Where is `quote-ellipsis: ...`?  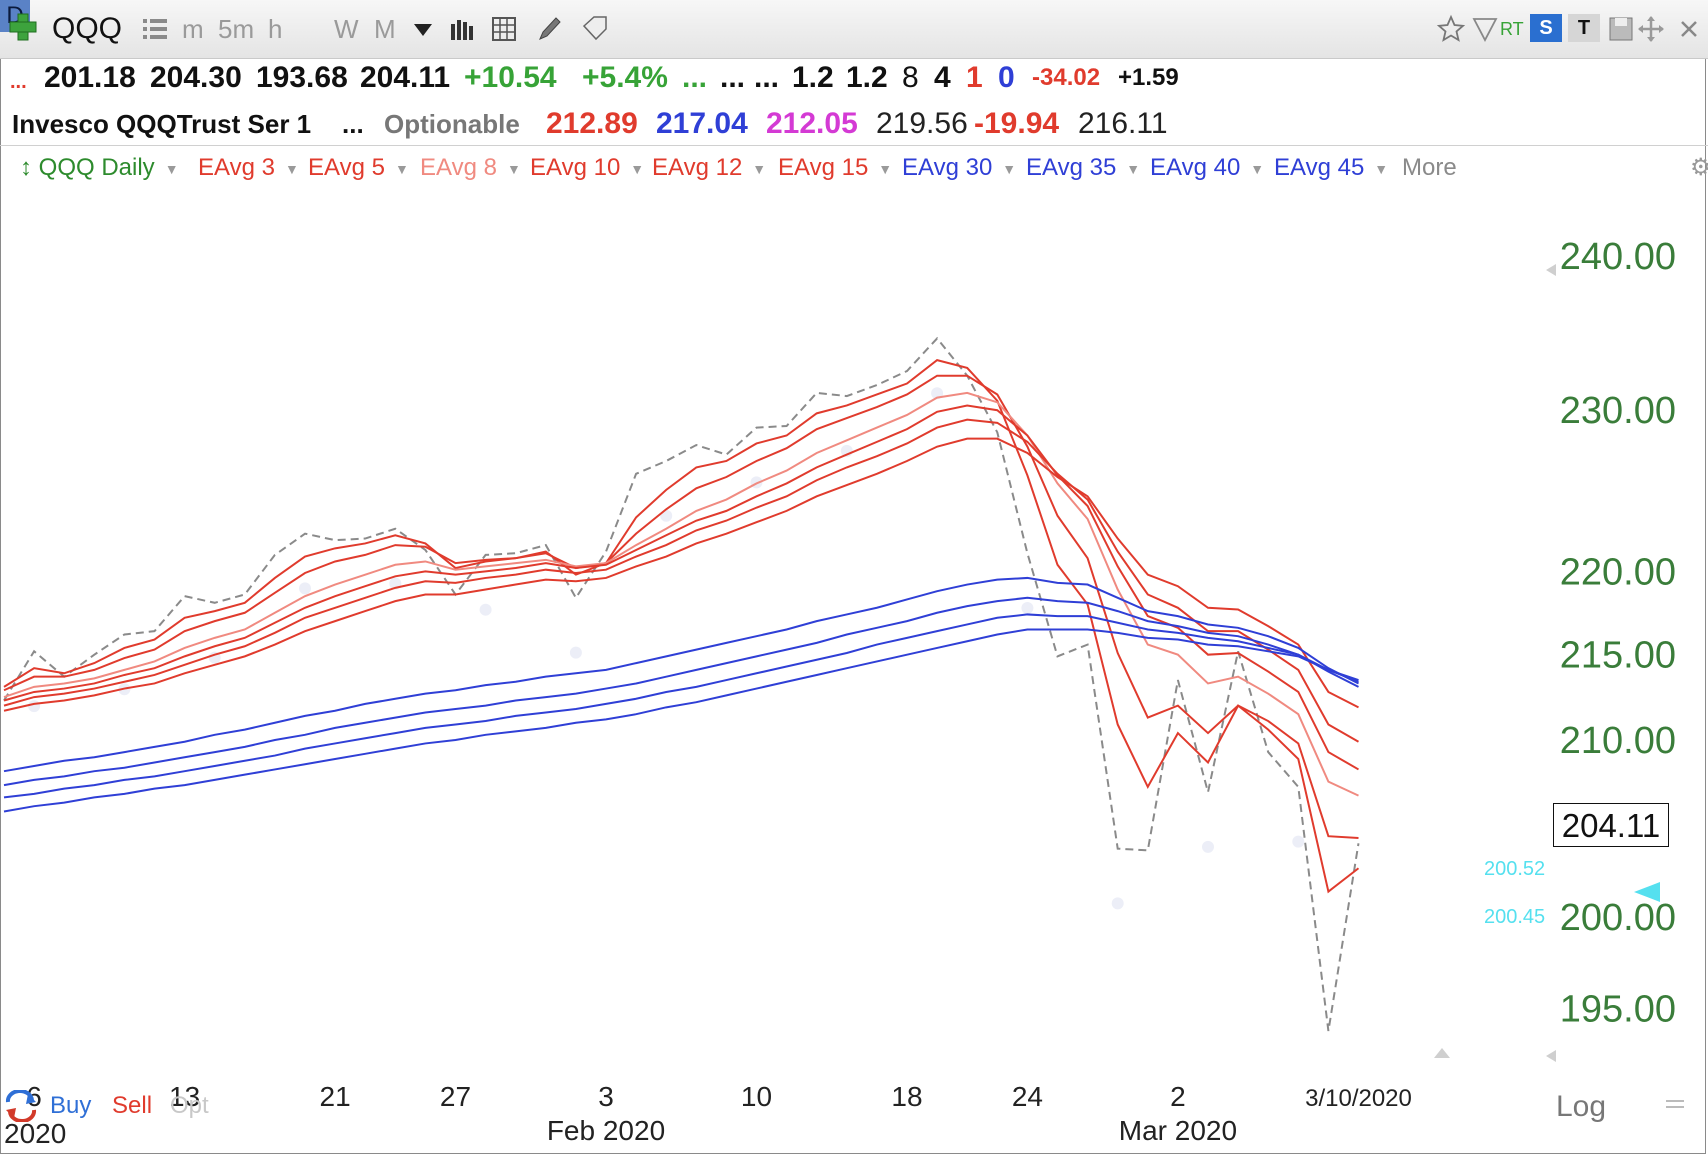 quote-ellipsis: ... is located at coordinates (18, 82).